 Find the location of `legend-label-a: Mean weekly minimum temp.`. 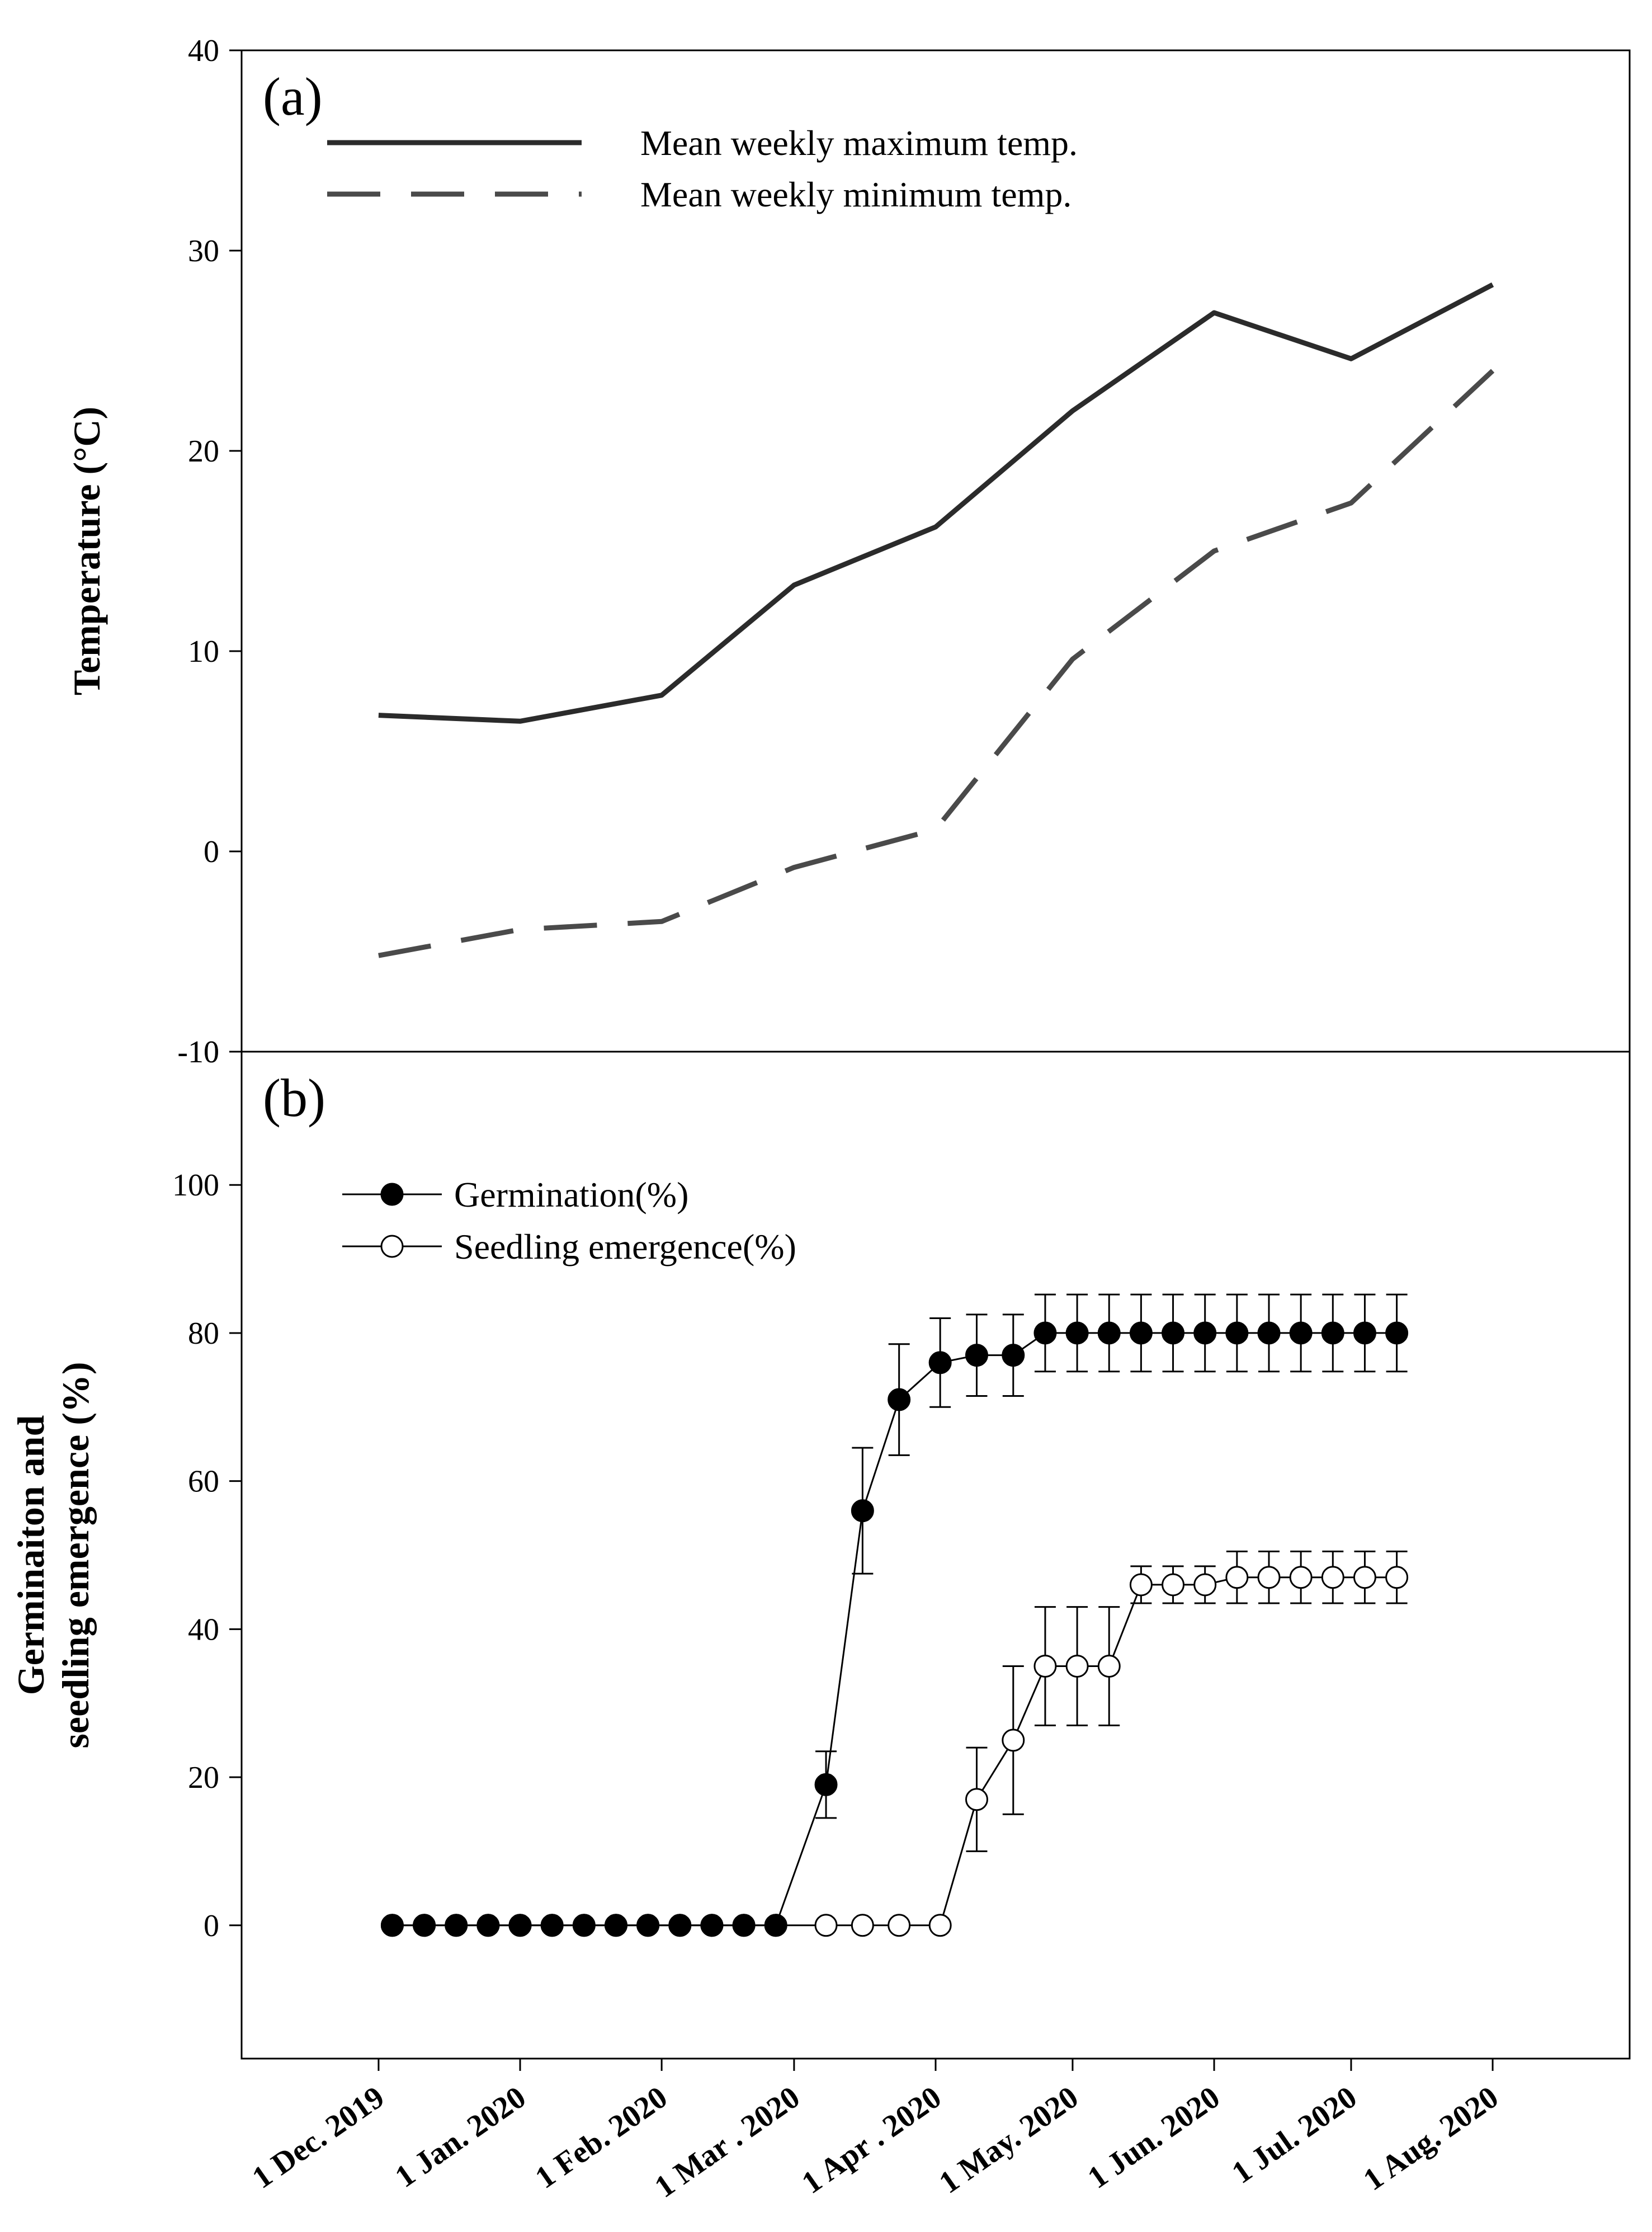

legend-label-a: Mean weekly minimum temp. is located at coordinates (856, 194).